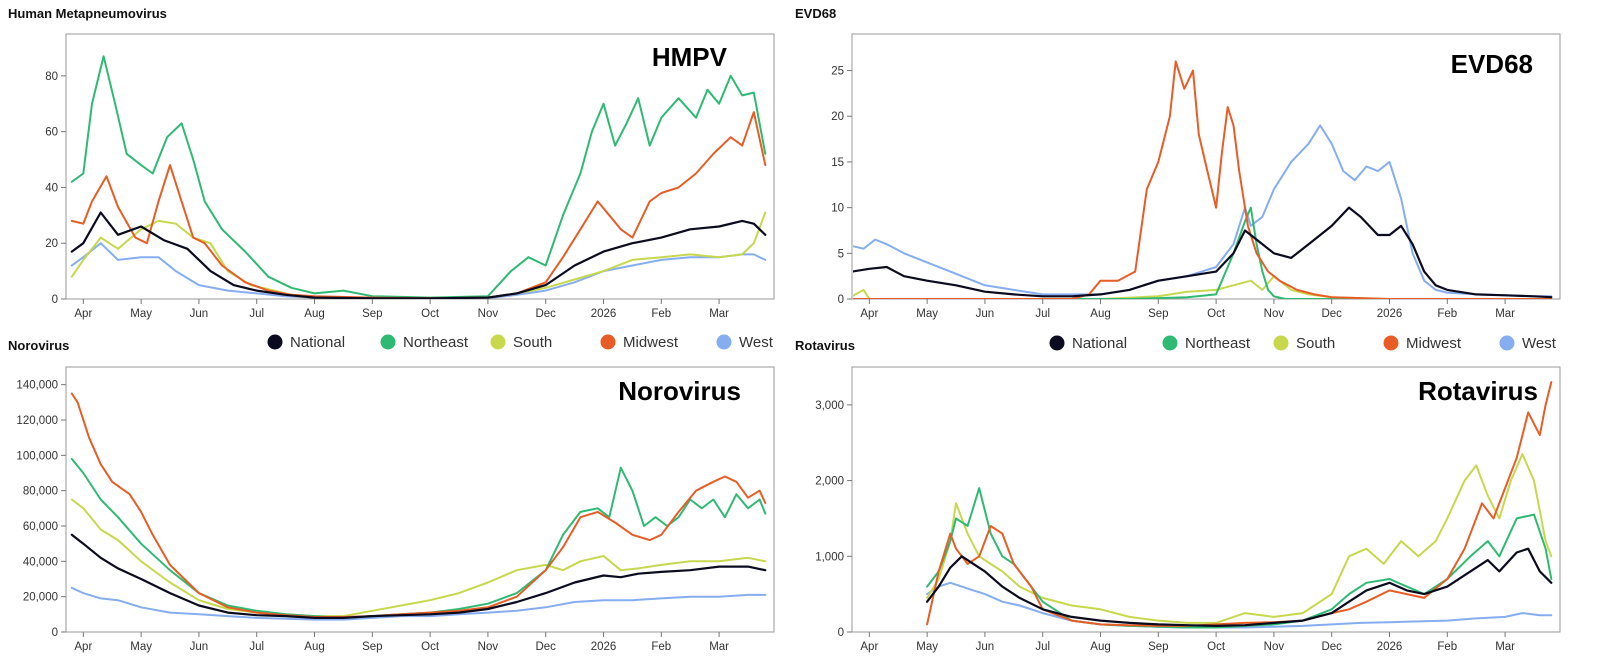  I want to click on y-tick-label: 25, so click(837, 72).